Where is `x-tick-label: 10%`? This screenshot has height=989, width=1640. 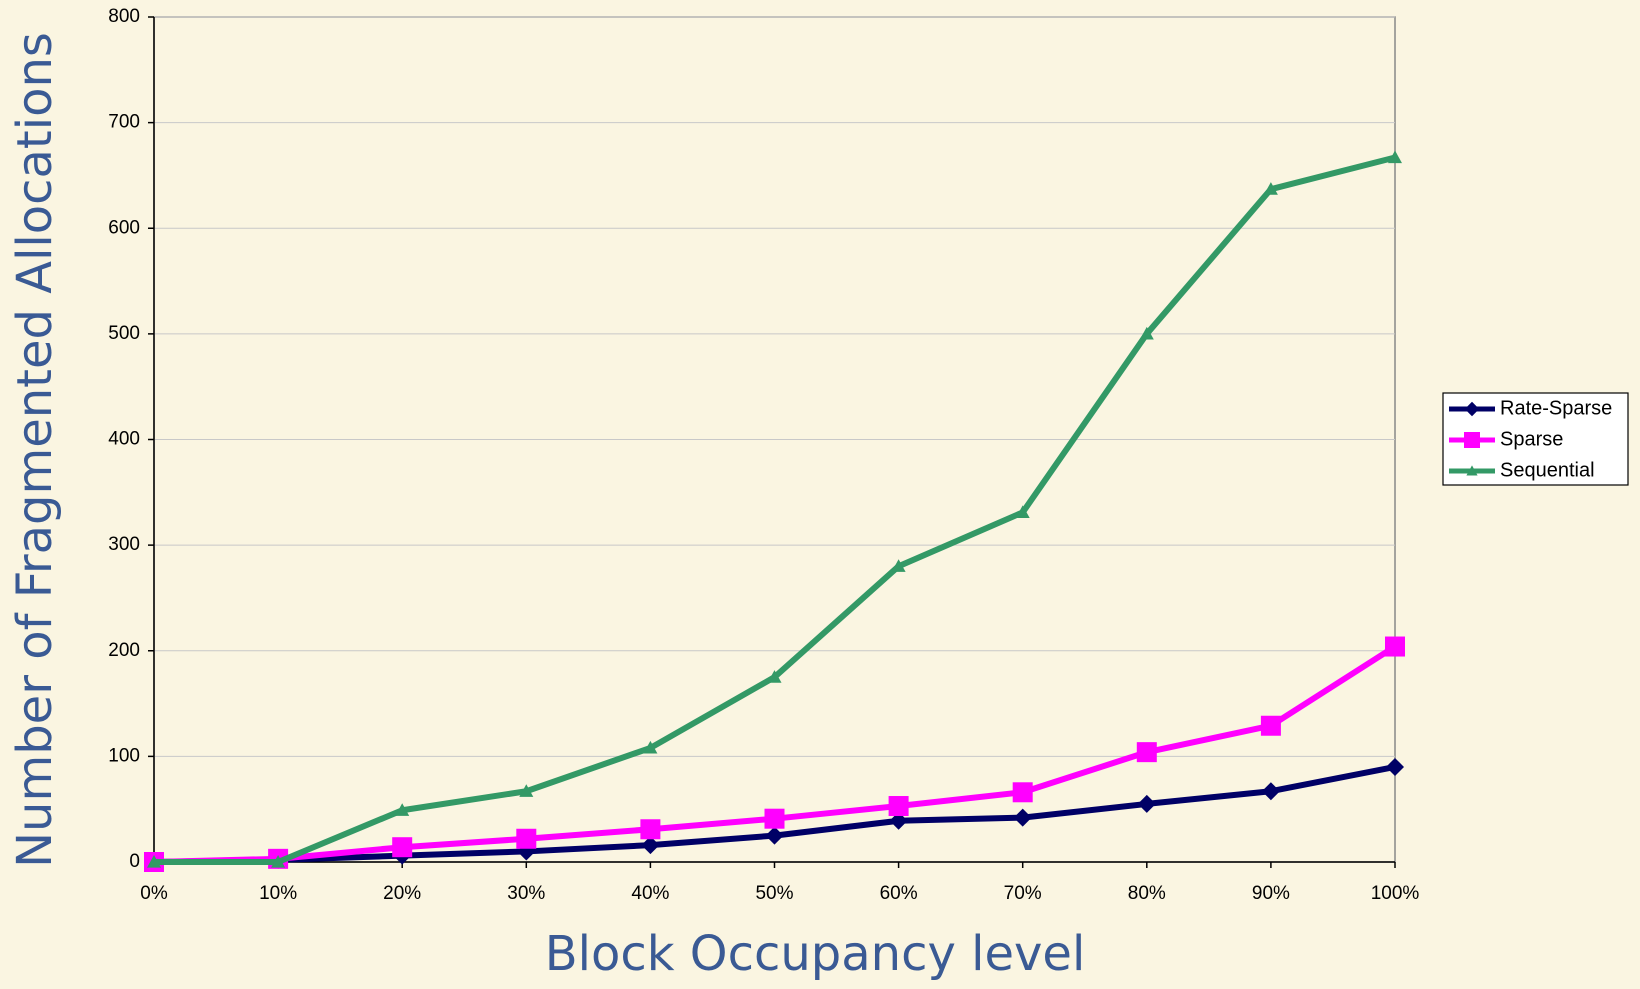 x-tick-label: 10% is located at coordinates (278, 893).